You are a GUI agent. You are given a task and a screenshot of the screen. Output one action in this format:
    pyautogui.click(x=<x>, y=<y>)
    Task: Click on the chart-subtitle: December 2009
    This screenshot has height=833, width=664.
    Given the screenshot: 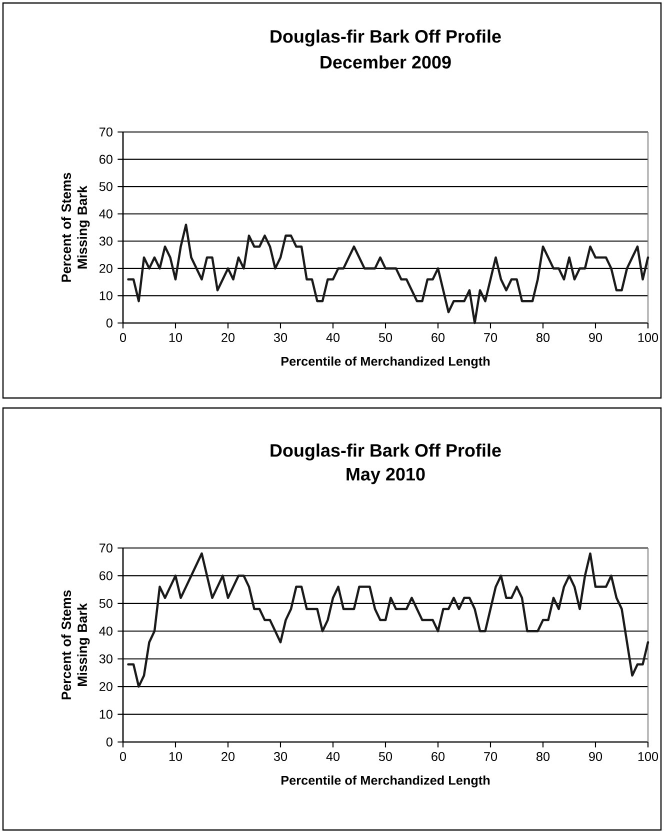 What is the action you would take?
    pyautogui.click(x=385, y=62)
    